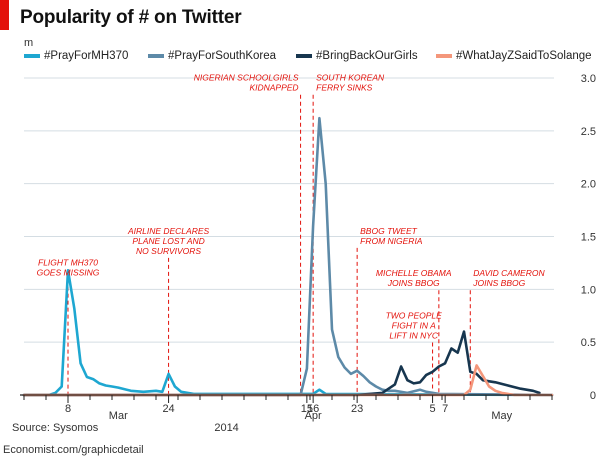 The height and width of the screenshot is (460, 598). What do you see at coordinates (391, 241) in the screenshot?
I see `event-annotation: FROM NIGERIA` at bounding box center [391, 241].